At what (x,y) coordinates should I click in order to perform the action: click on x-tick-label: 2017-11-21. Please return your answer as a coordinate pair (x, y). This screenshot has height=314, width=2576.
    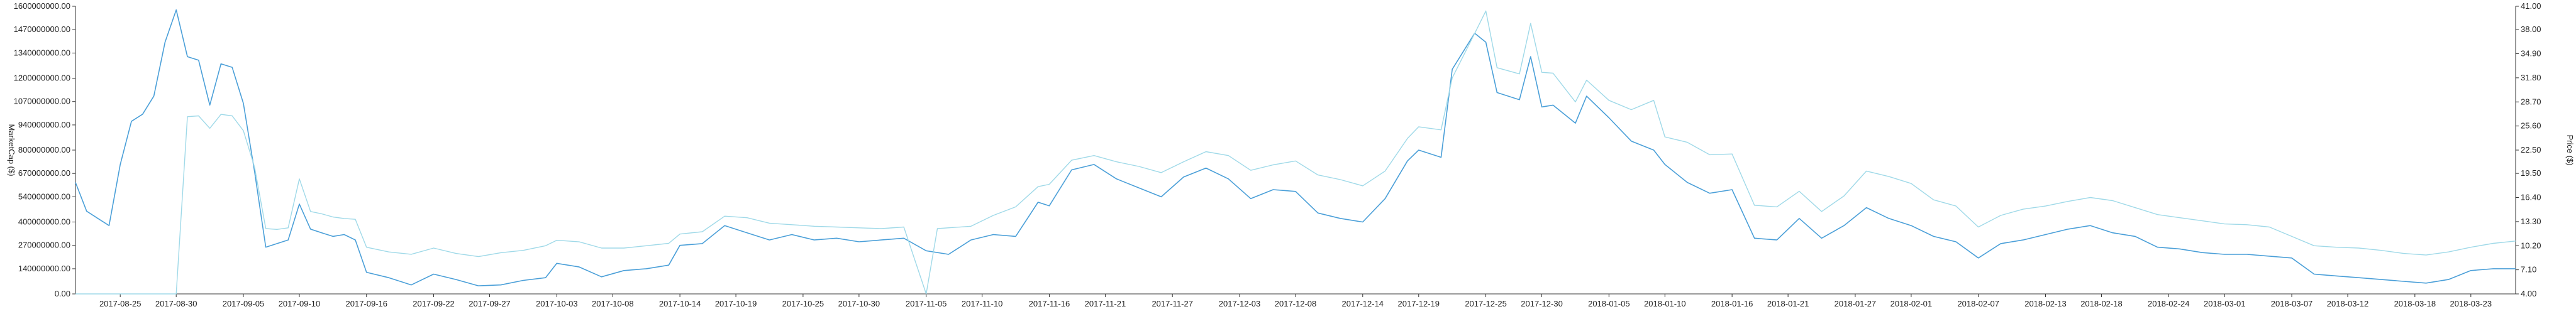
    Looking at the image, I should click on (1105, 303).